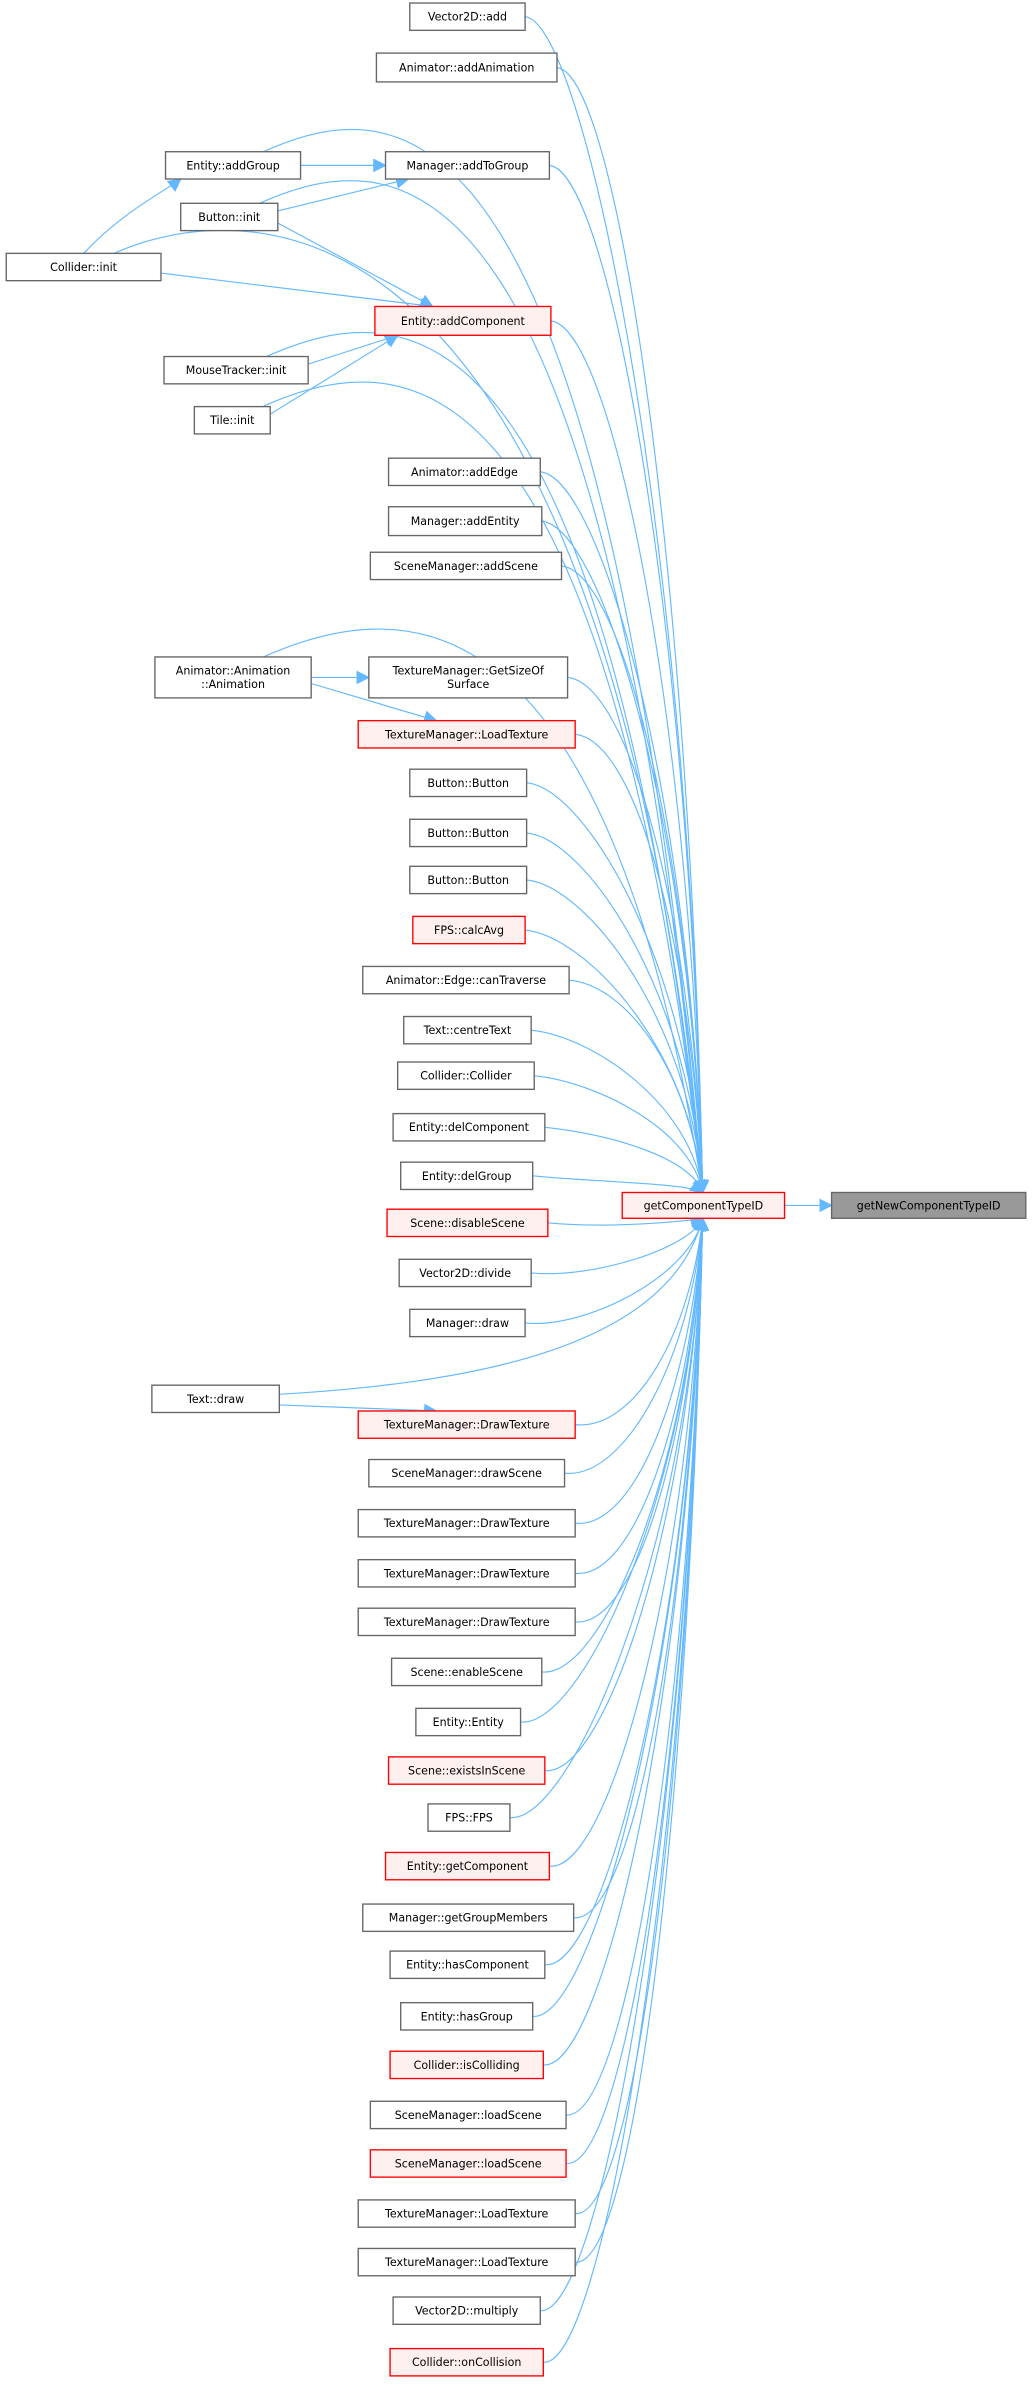  Describe the element at coordinates (229, 217) in the screenshot. I see `function-node: Button::init` at that location.